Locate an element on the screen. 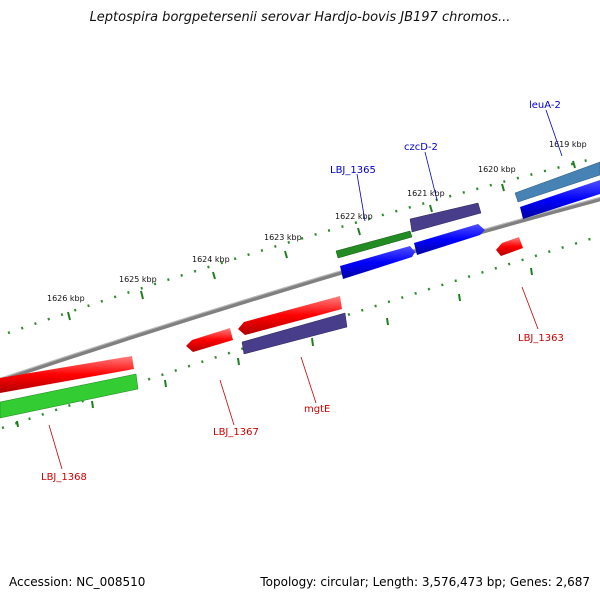  tick-label-1625: 1625 kbp is located at coordinates (138, 279).